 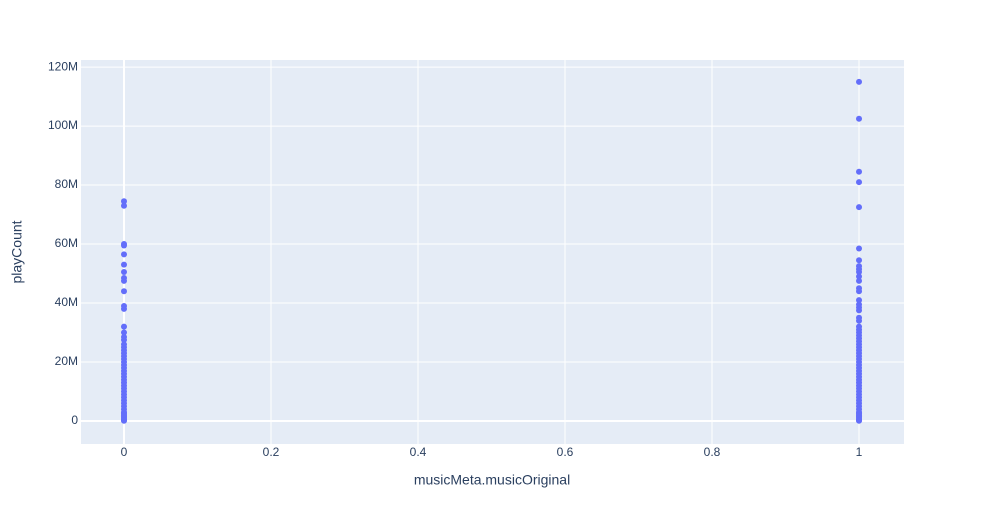 I want to click on y-tick-label: 120M, so click(x=63, y=66).